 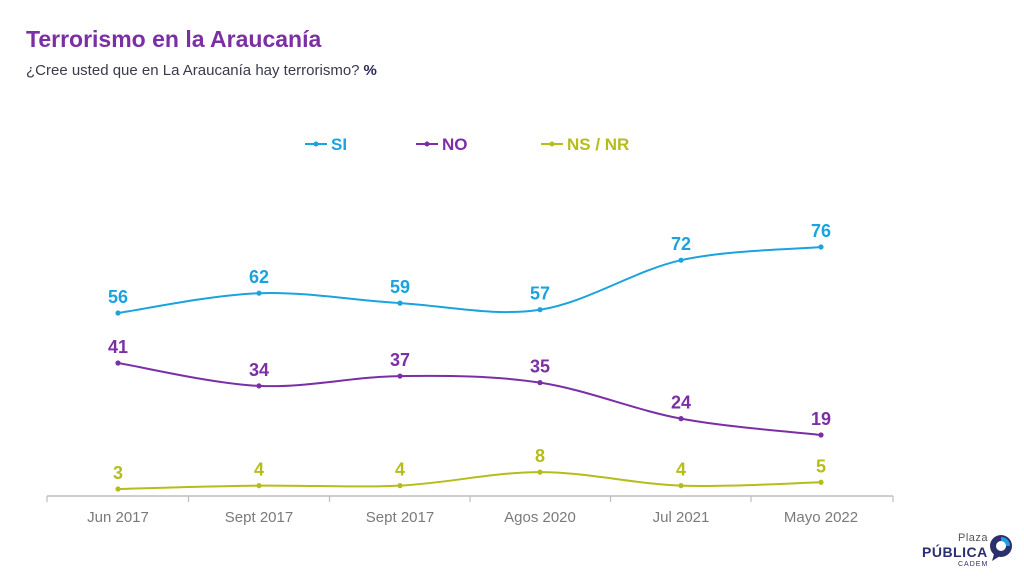 I want to click on data-label: 35, so click(x=540, y=367).